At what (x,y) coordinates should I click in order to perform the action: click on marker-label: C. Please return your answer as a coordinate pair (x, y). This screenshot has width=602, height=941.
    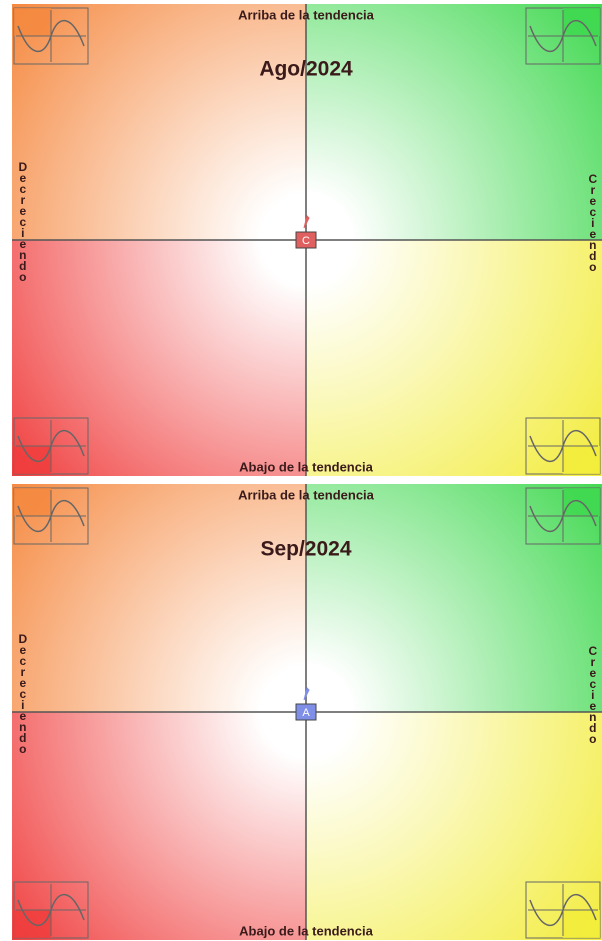
    Looking at the image, I should click on (306, 241).